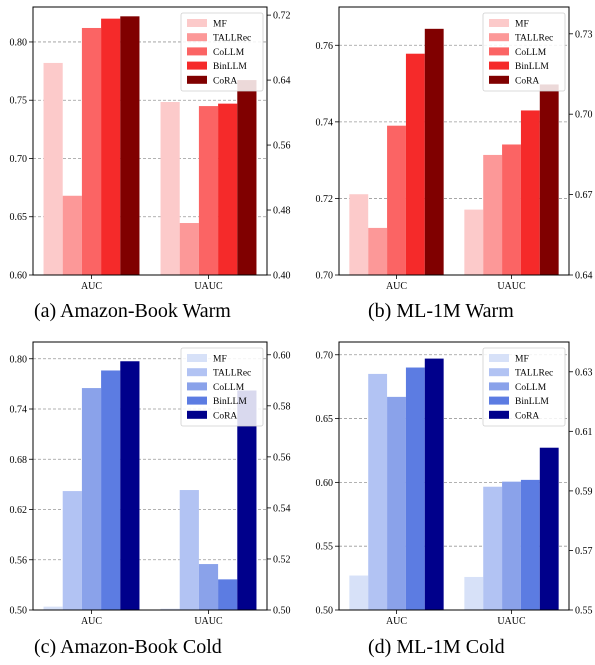 This screenshot has height=665, width=595. What do you see at coordinates (282, 355) in the screenshot?
I see `right-y-tick-label: 0.60` at bounding box center [282, 355].